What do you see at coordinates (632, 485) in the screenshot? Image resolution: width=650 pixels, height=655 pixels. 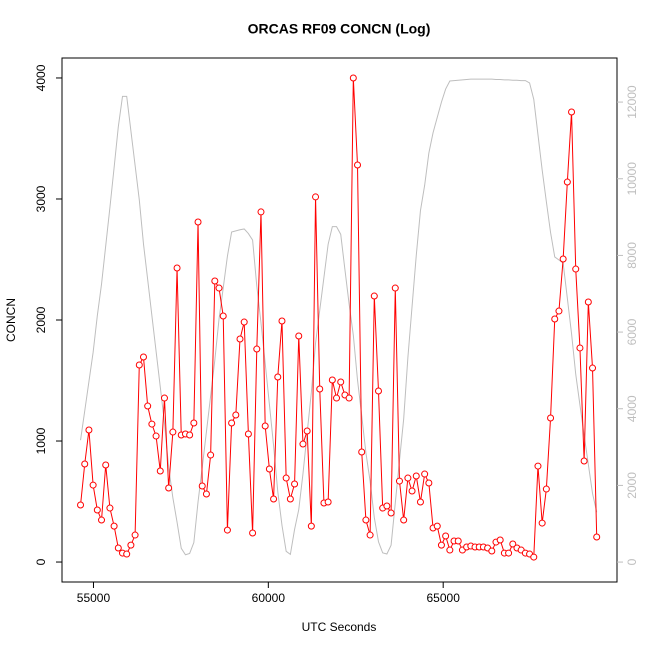 I see `y2-tick-label: 2000` at bounding box center [632, 485].